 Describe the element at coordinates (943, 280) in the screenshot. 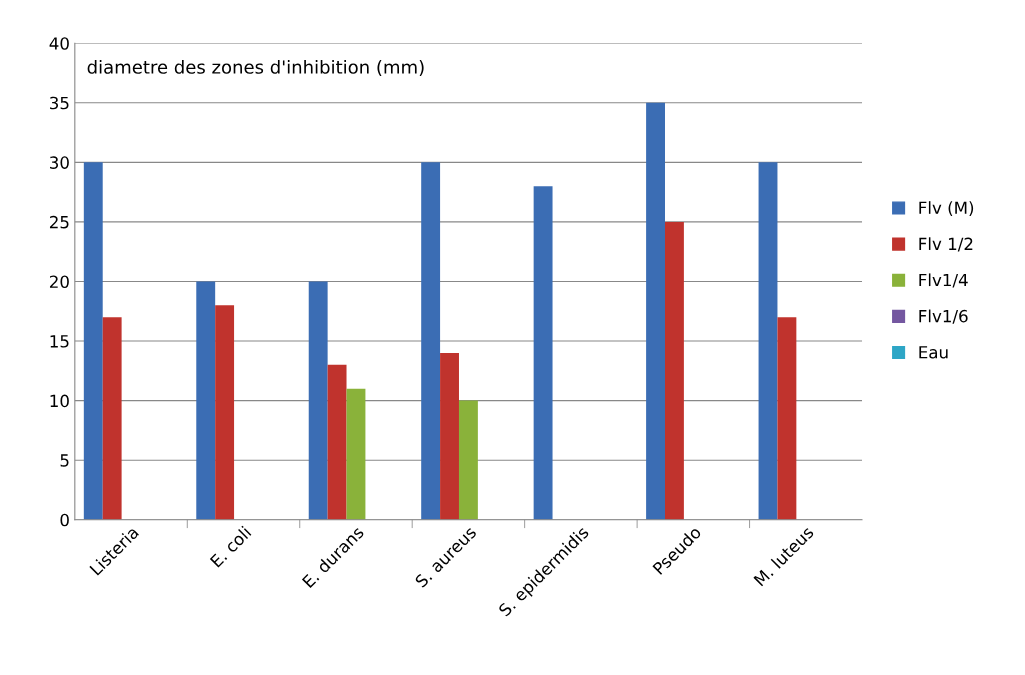

I see `legend-label: Flv1/4` at that location.